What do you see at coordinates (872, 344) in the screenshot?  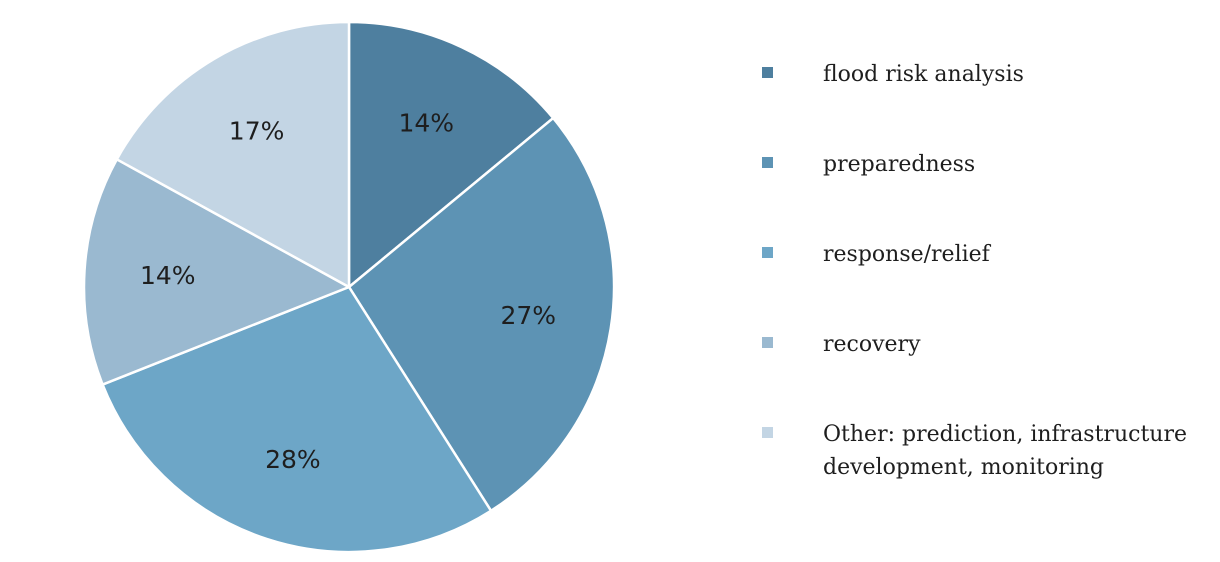 I see `legend-label-recovery: recovery` at bounding box center [872, 344].